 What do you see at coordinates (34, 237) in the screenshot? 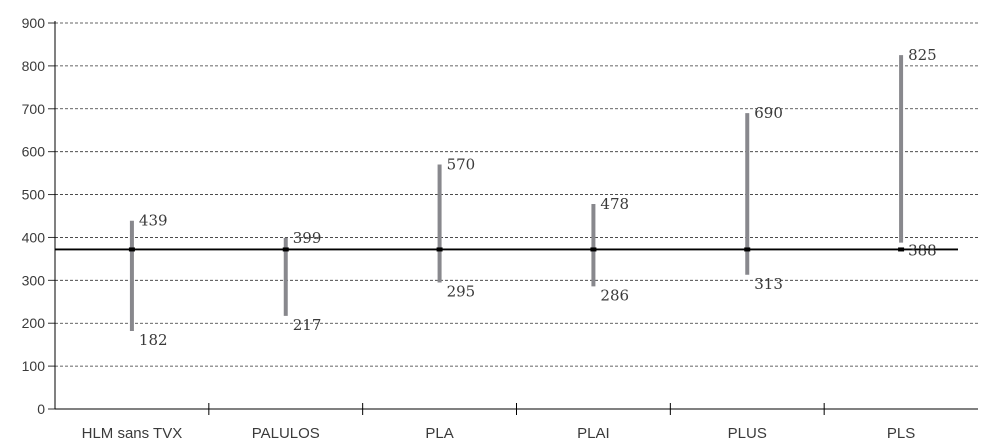
I see `y-tick-label: 400` at bounding box center [34, 237].